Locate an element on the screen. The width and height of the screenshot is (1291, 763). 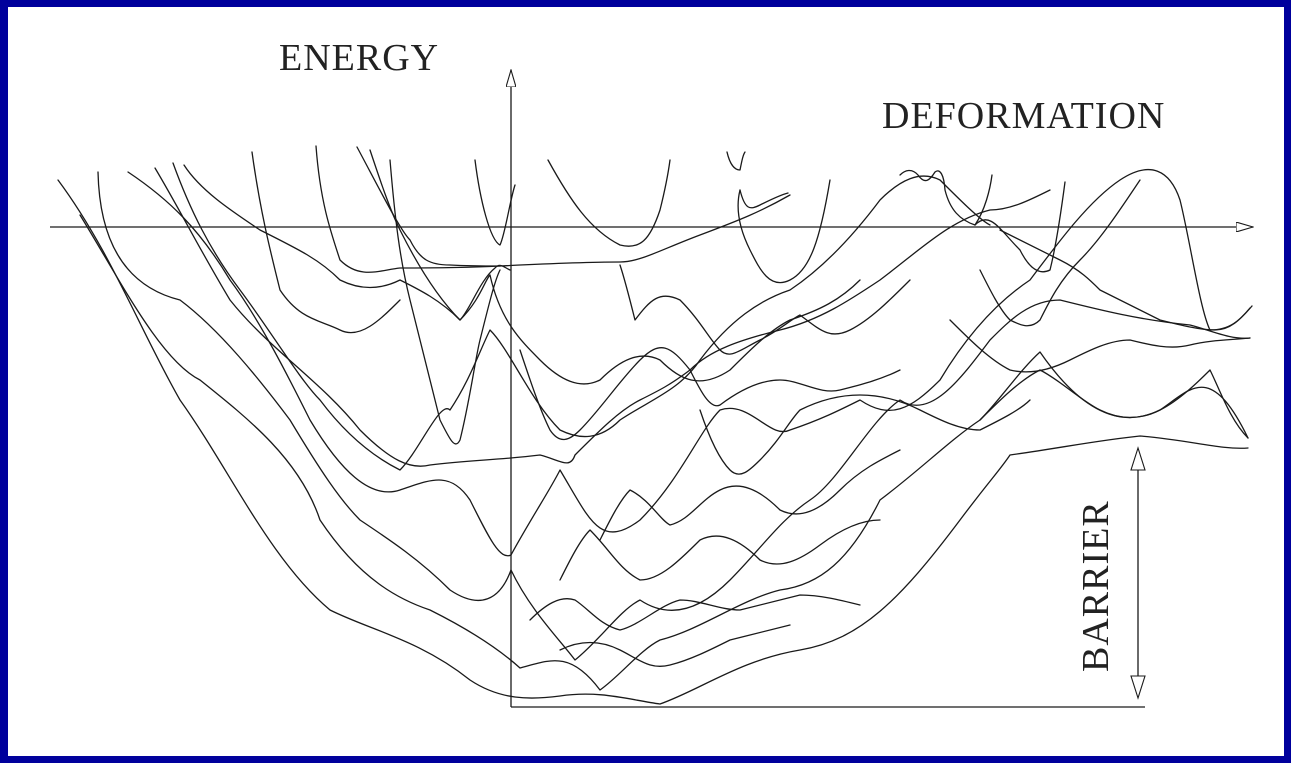
deformation-label: DEFORMATION is located at coordinates (1023, 116).